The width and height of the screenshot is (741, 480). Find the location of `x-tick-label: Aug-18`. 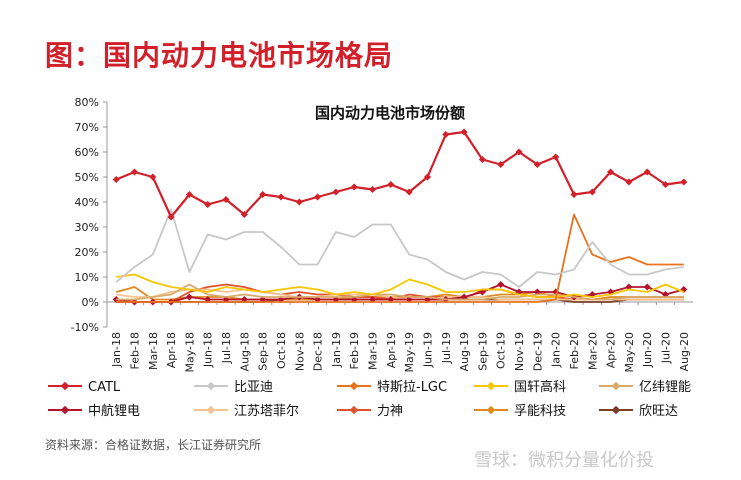

x-tick-label: Aug-18 is located at coordinates (244, 351).